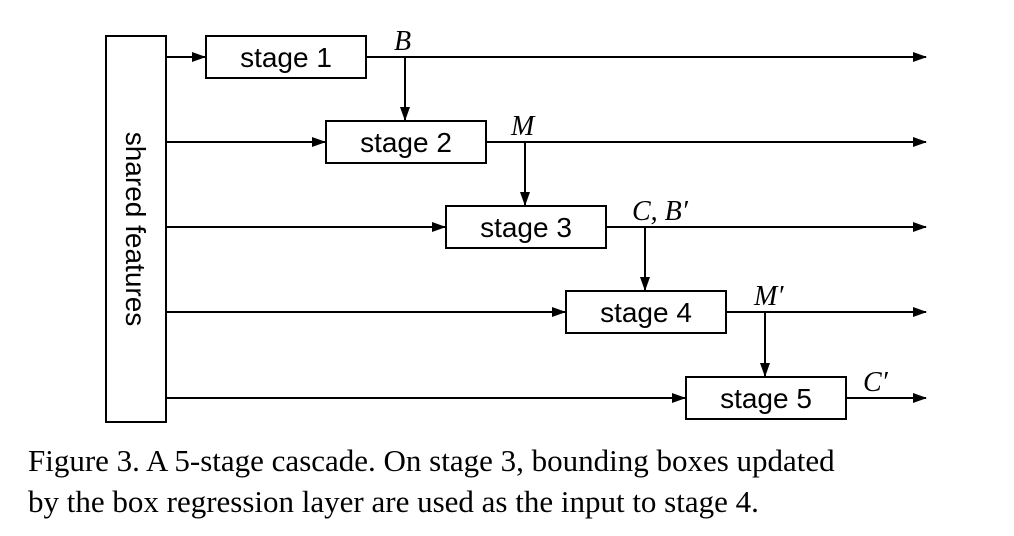 Image resolution: width=1014 pixels, height=536 pixels. I want to click on shared-features-block: shared features, so click(136, 229).